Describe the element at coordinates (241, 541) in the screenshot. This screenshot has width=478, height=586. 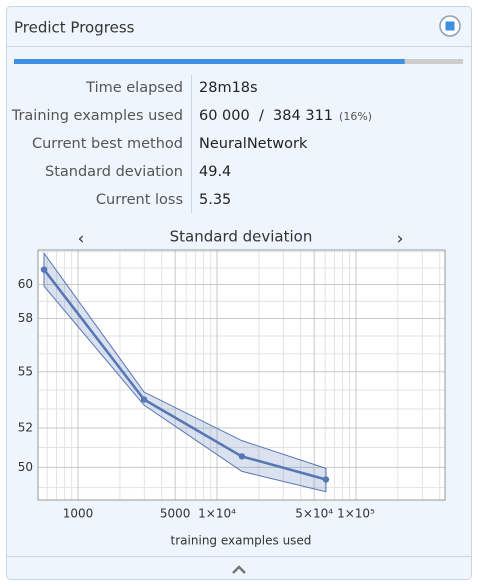
I see `x-axis-label: training examples used` at that location.